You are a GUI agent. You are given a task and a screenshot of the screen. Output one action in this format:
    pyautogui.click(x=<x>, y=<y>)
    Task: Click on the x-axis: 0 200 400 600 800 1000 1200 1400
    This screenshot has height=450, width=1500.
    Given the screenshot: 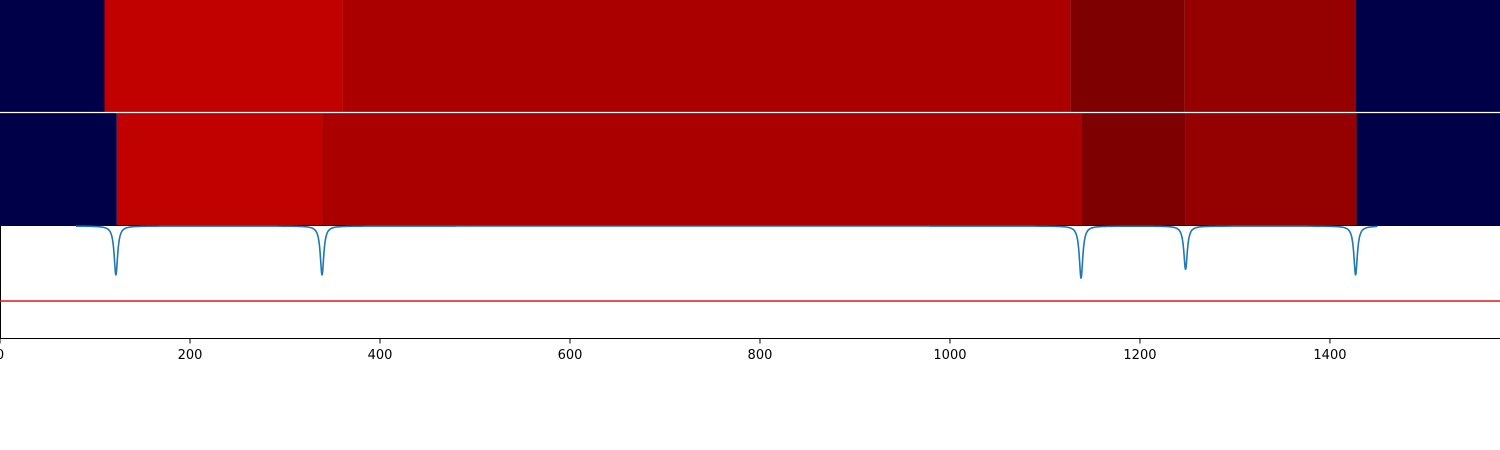 What is the action you would take?
    pyautogui.click(x=673, y=350)
    